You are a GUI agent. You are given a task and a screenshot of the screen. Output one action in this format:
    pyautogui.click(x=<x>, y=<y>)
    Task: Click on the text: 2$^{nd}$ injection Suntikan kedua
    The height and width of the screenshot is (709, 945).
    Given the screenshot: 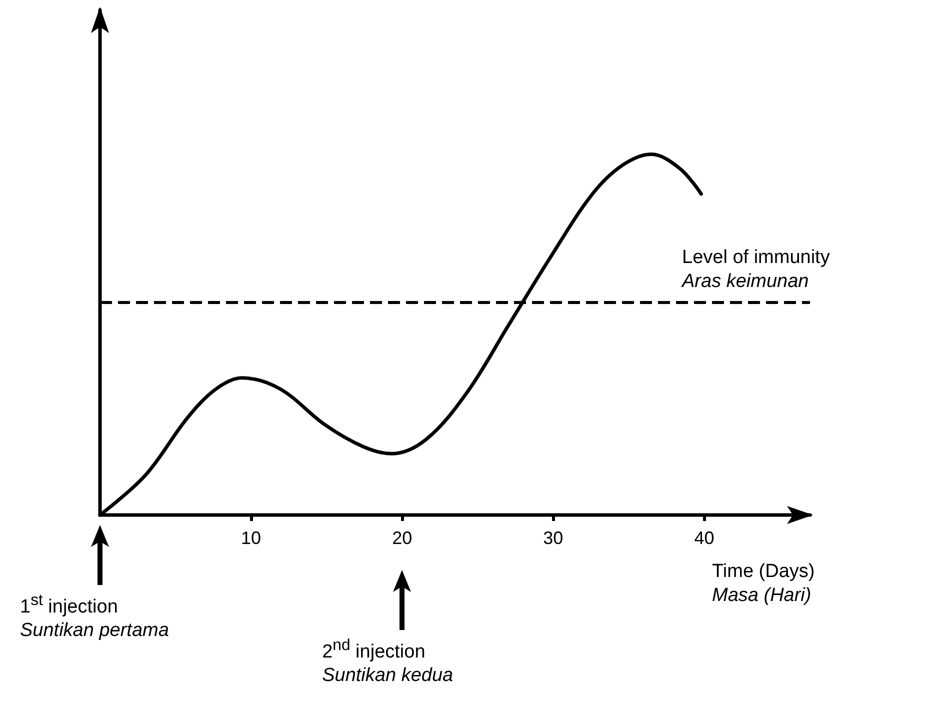 What is the action you would take?
    pyautogui.click(x=388, y=662)
    